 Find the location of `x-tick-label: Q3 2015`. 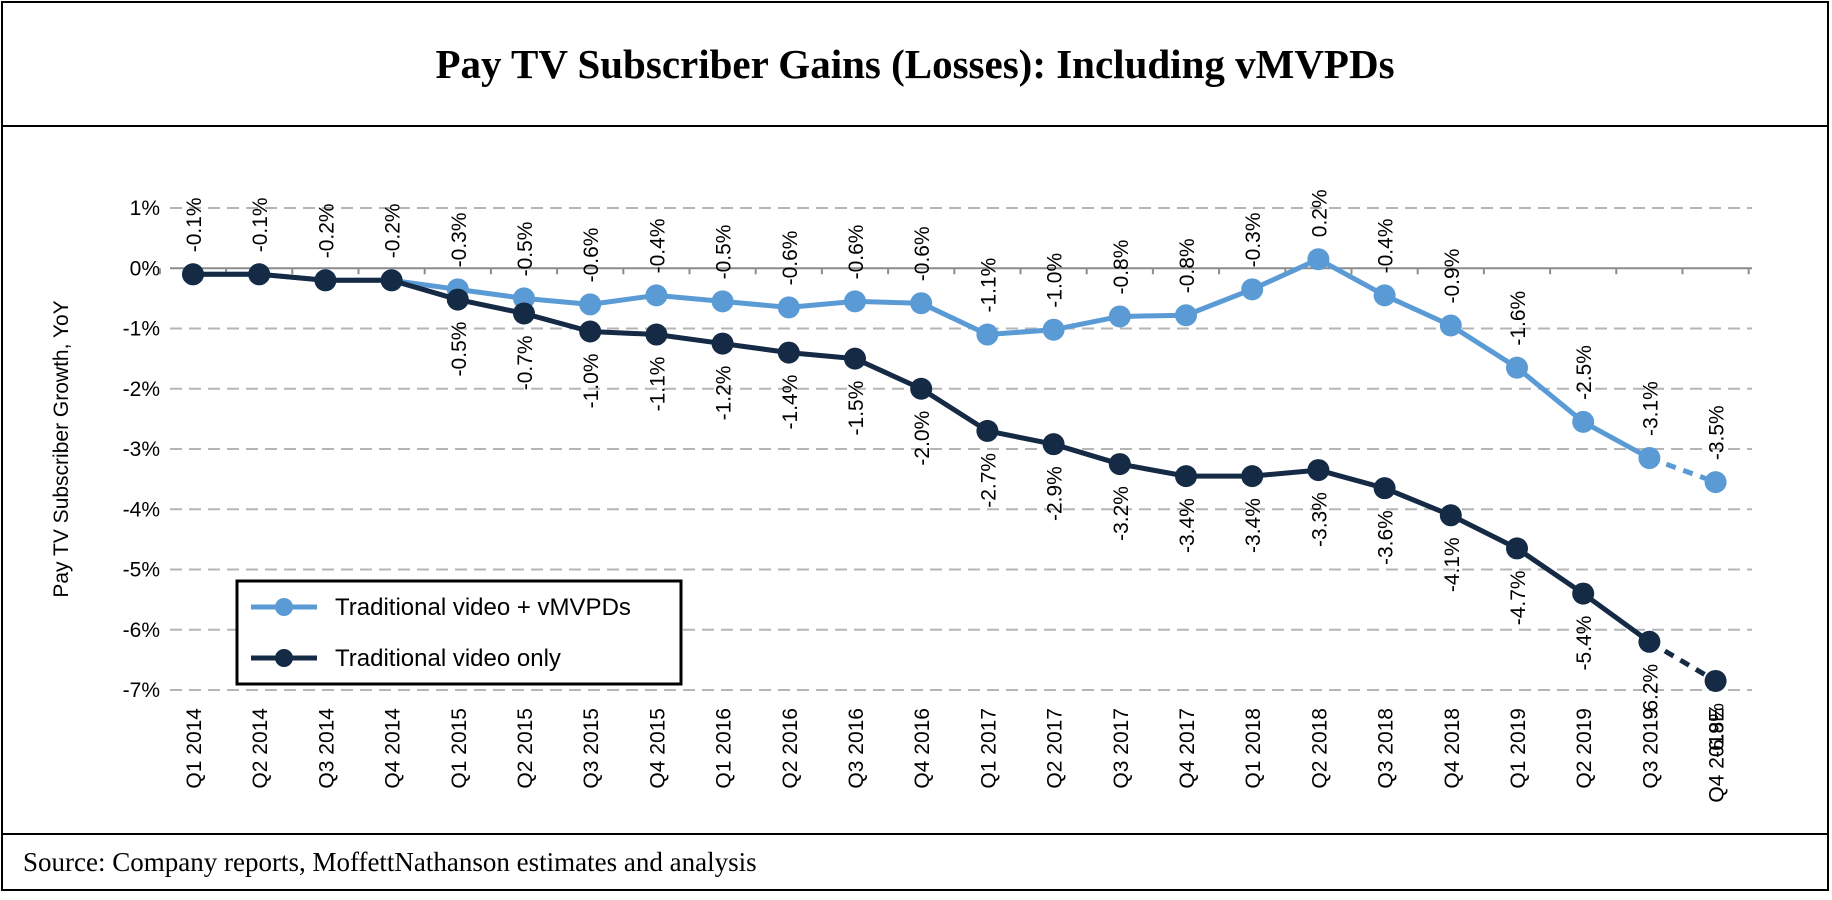

x-tick-label: Q3 2015 is located at coordinates (591, 748).